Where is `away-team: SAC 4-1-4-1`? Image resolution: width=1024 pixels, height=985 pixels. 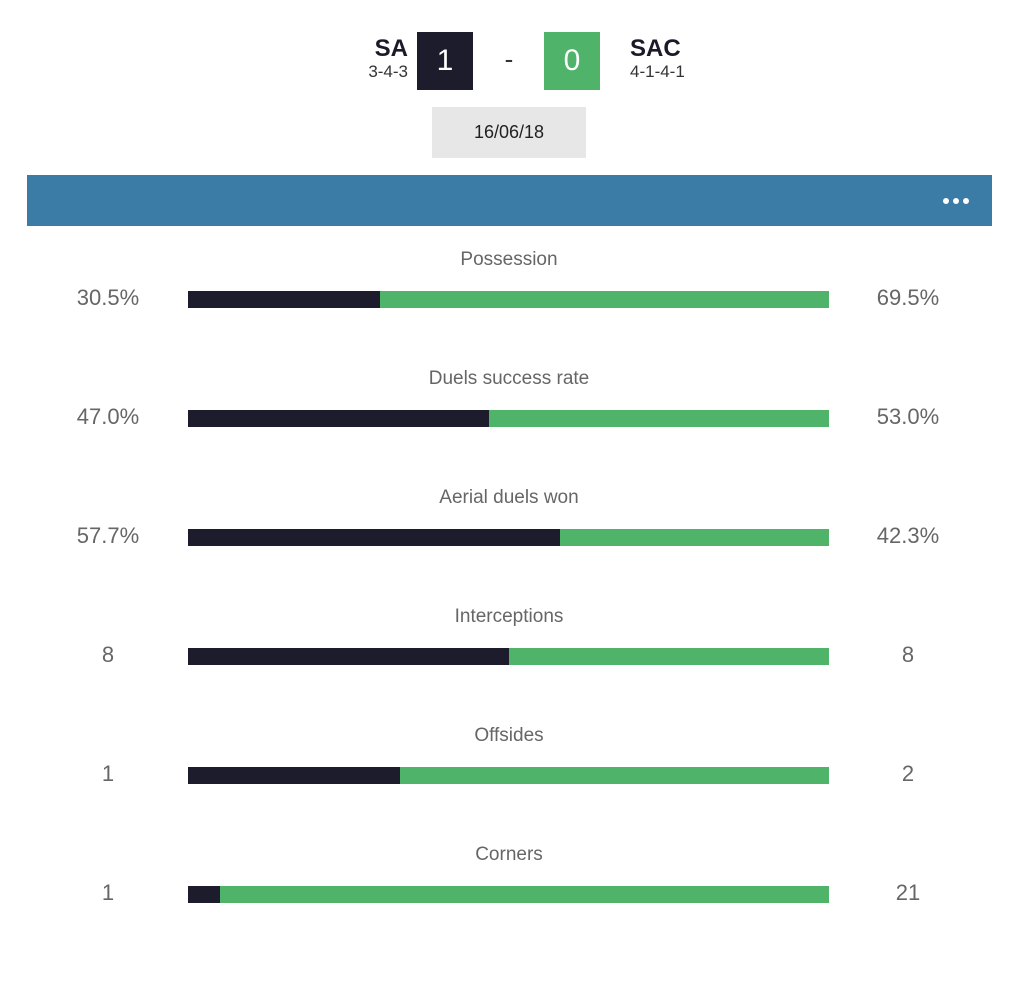
away-team: SAC 4-1-4-1 is located at coordinates (675, 59).